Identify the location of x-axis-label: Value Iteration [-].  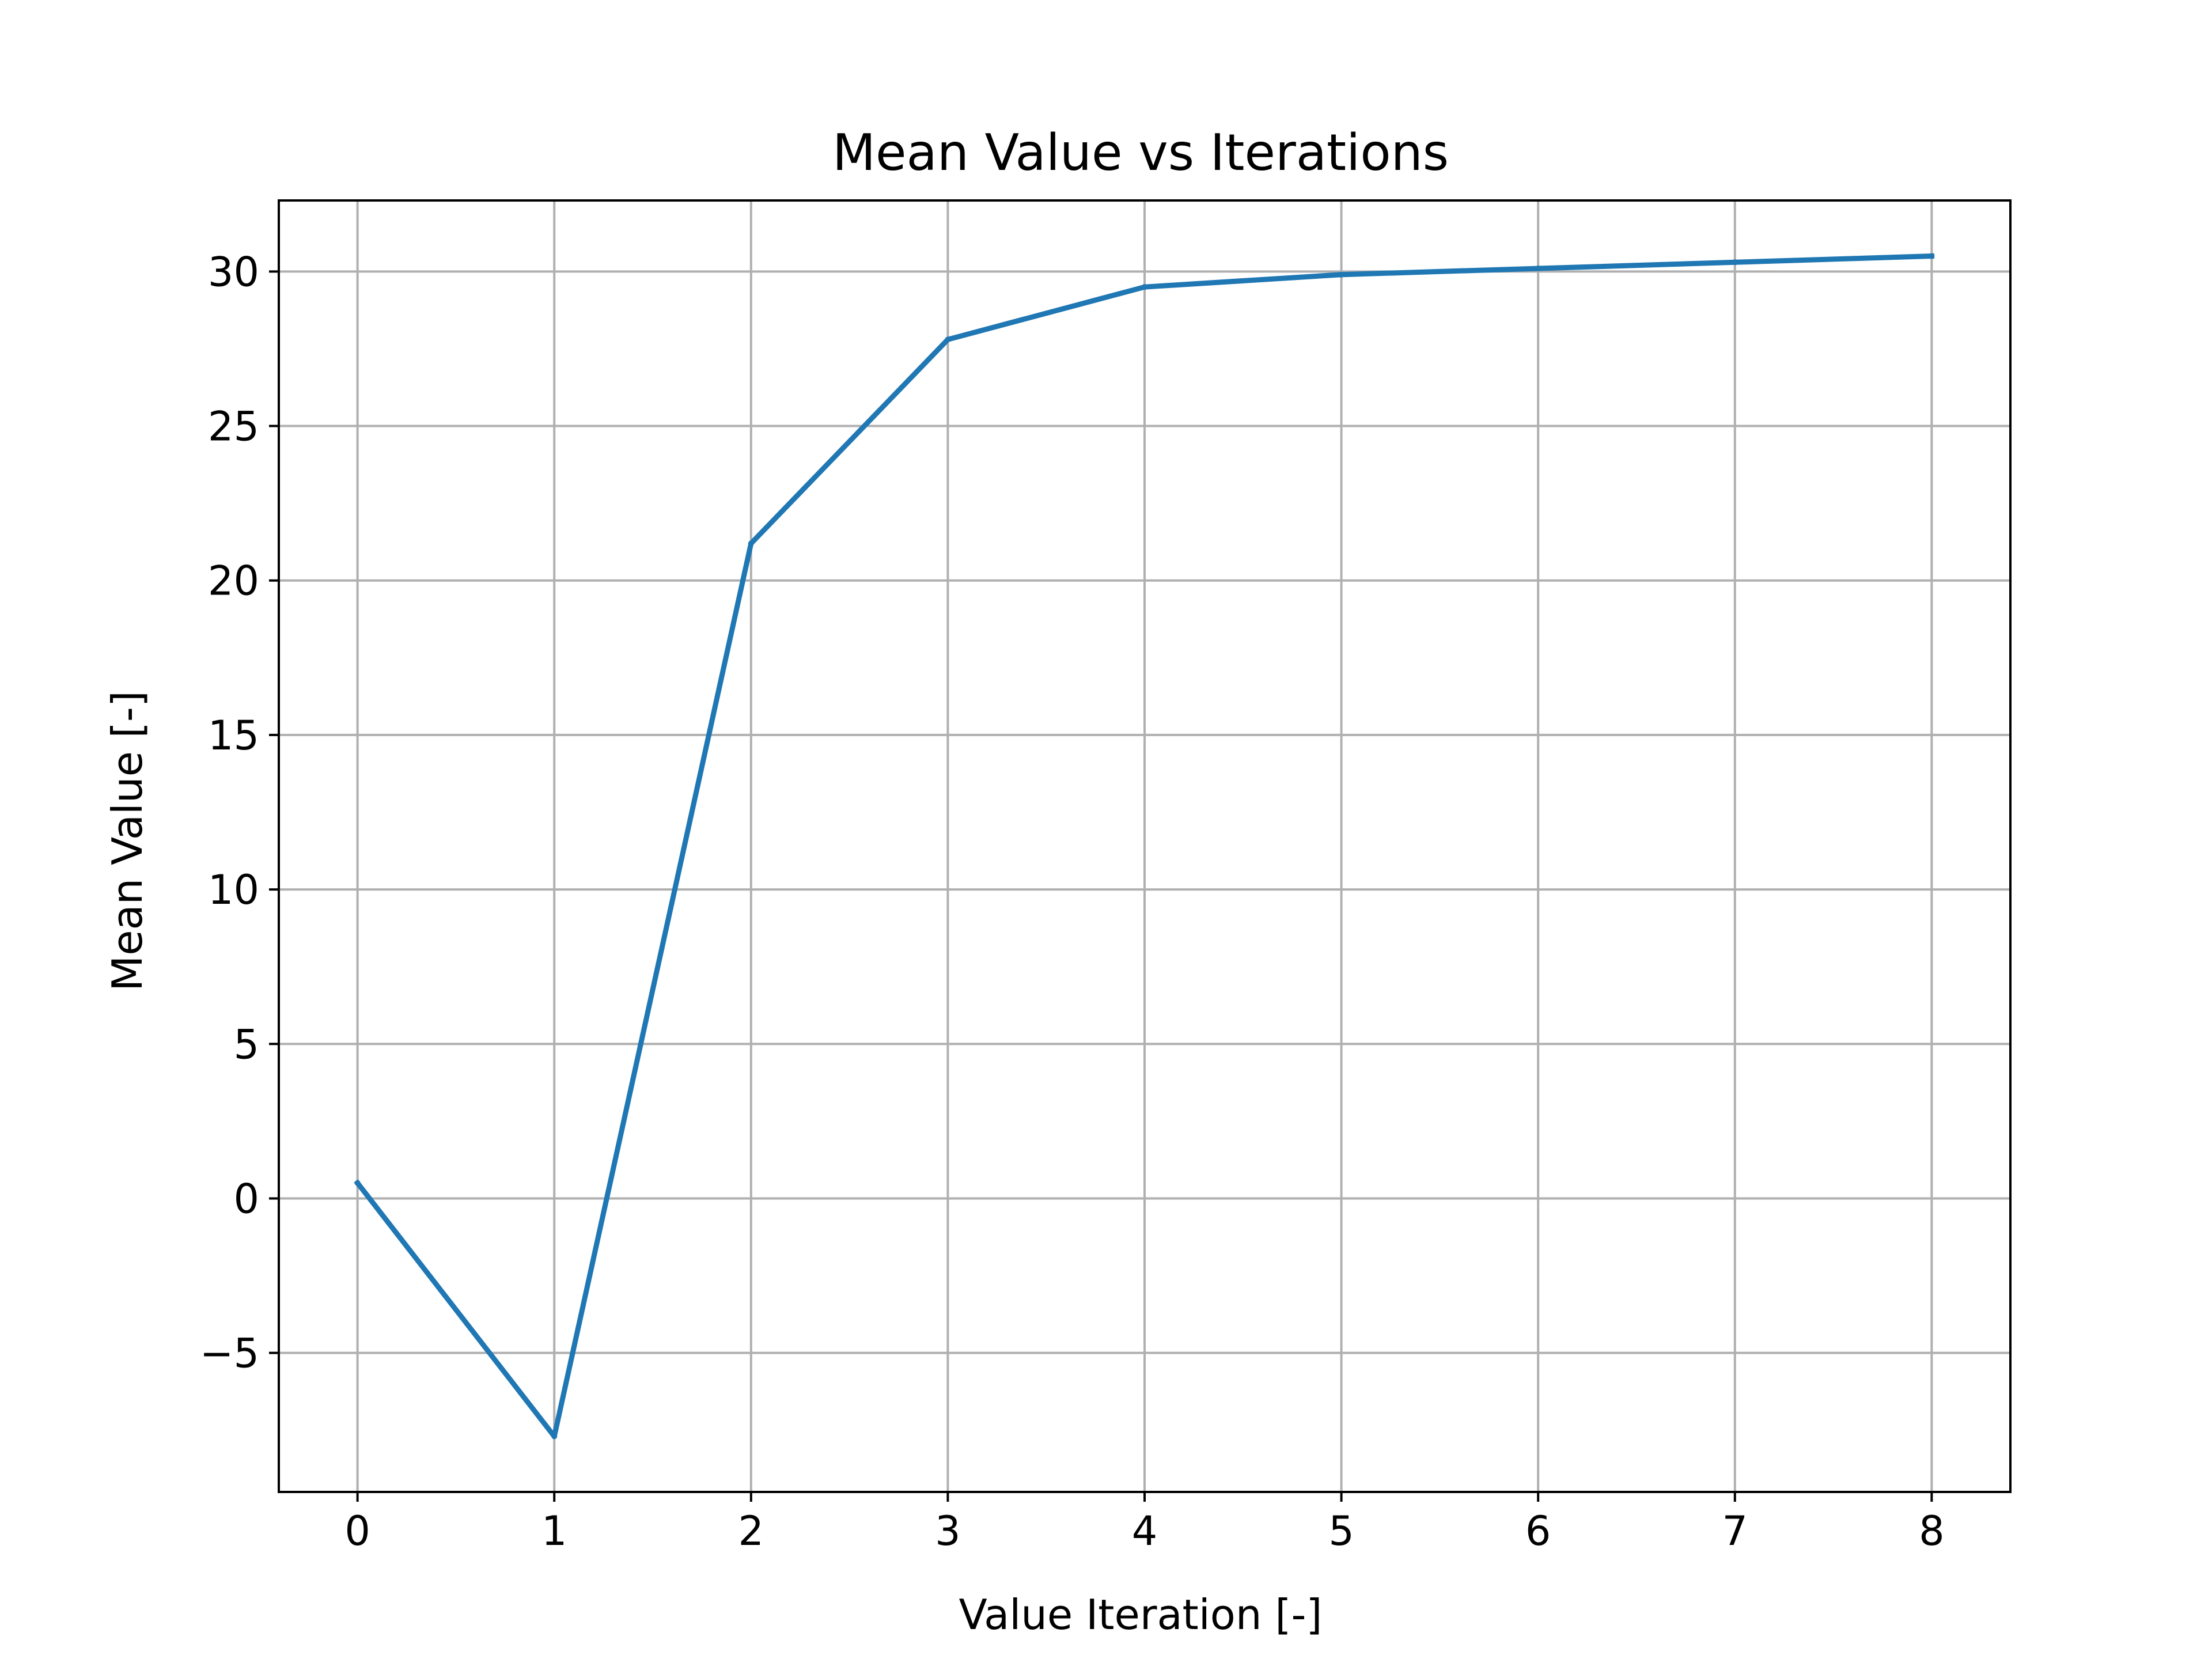
(1140, 1614).